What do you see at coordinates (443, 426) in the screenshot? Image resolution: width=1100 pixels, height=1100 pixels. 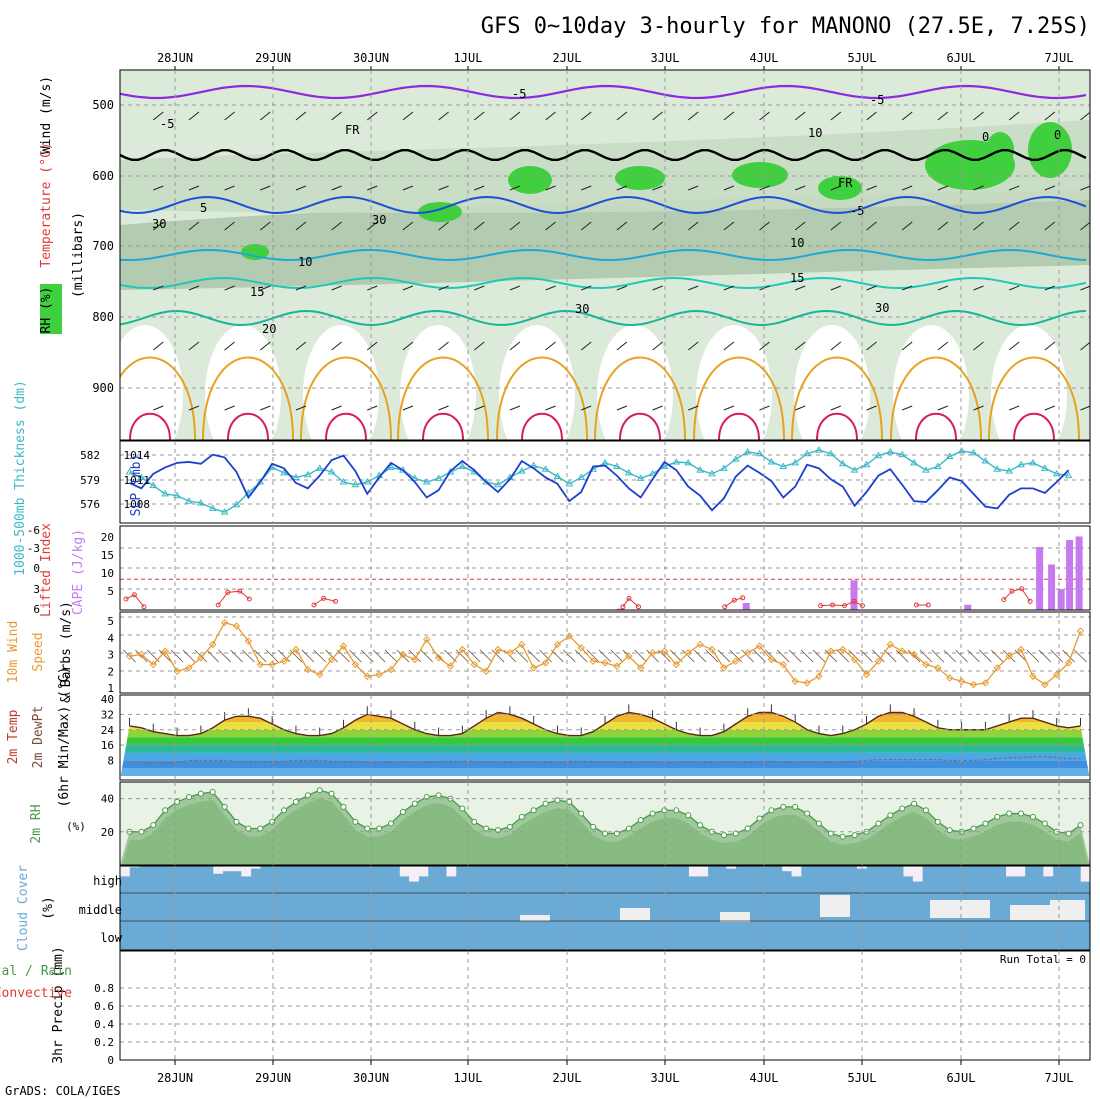 I see `isotherm-30-loop` at bounding box center [443, 426].